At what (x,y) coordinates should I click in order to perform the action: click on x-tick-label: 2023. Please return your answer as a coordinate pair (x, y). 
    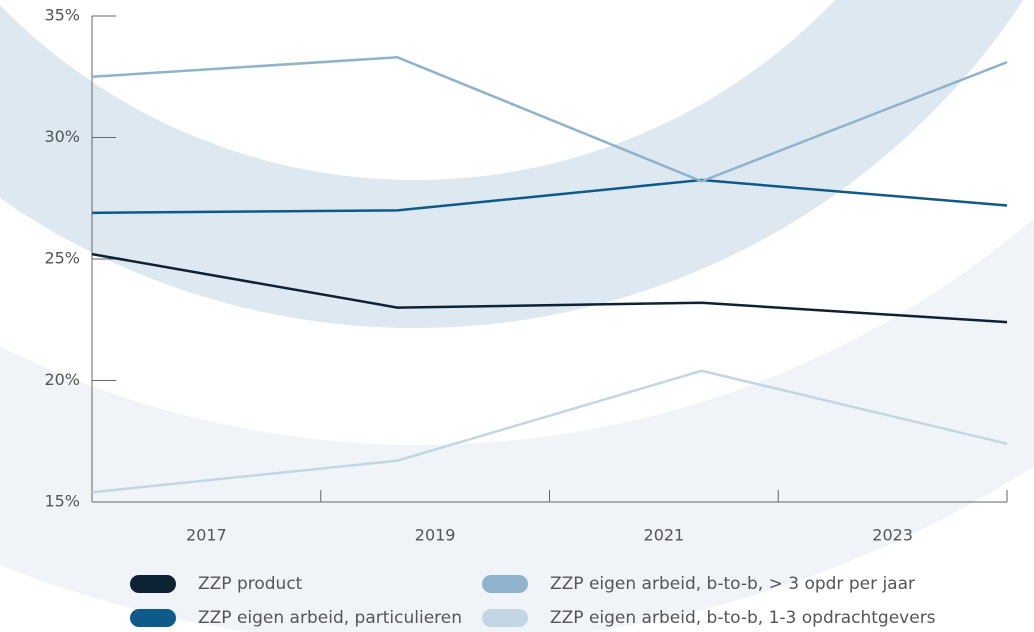
    Looking at the image, I should click on (892, 535).